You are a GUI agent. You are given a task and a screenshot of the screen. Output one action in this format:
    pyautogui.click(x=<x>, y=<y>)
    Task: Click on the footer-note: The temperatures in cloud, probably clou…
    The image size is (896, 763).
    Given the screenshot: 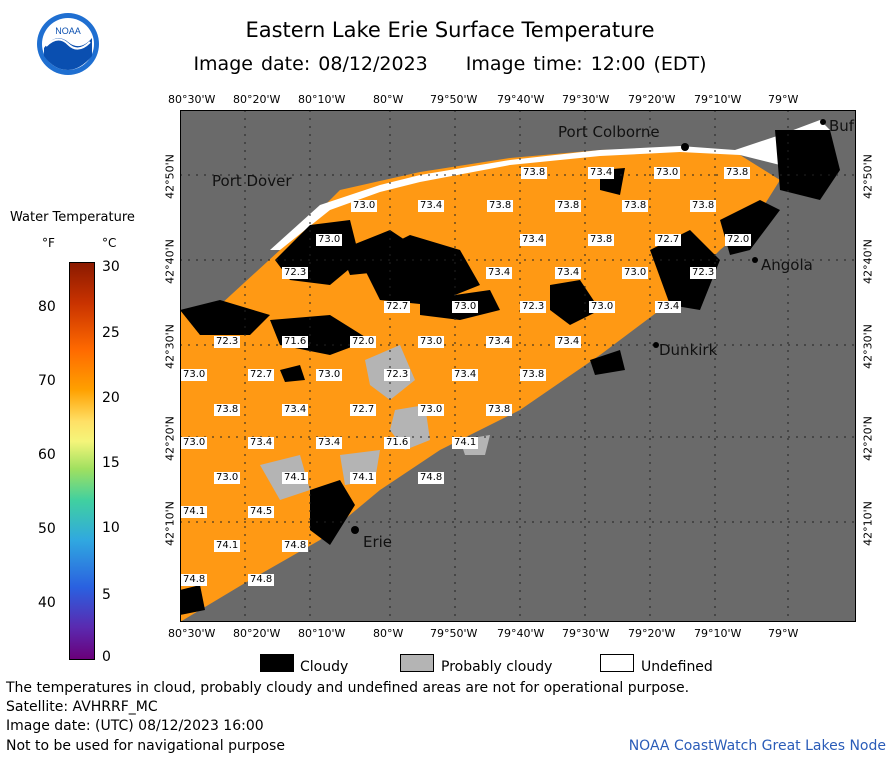 What is the action you would take?
    pyautogui.click(x=348, y=688)
    